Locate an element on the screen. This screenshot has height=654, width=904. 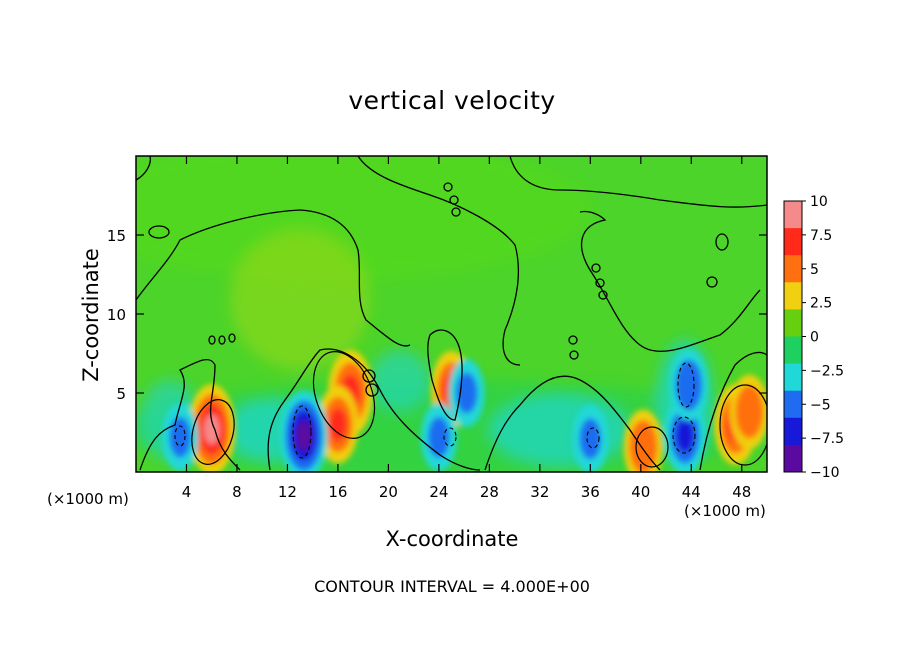
x-axis-label: X-coordinate is located at coordinates (452, 539).